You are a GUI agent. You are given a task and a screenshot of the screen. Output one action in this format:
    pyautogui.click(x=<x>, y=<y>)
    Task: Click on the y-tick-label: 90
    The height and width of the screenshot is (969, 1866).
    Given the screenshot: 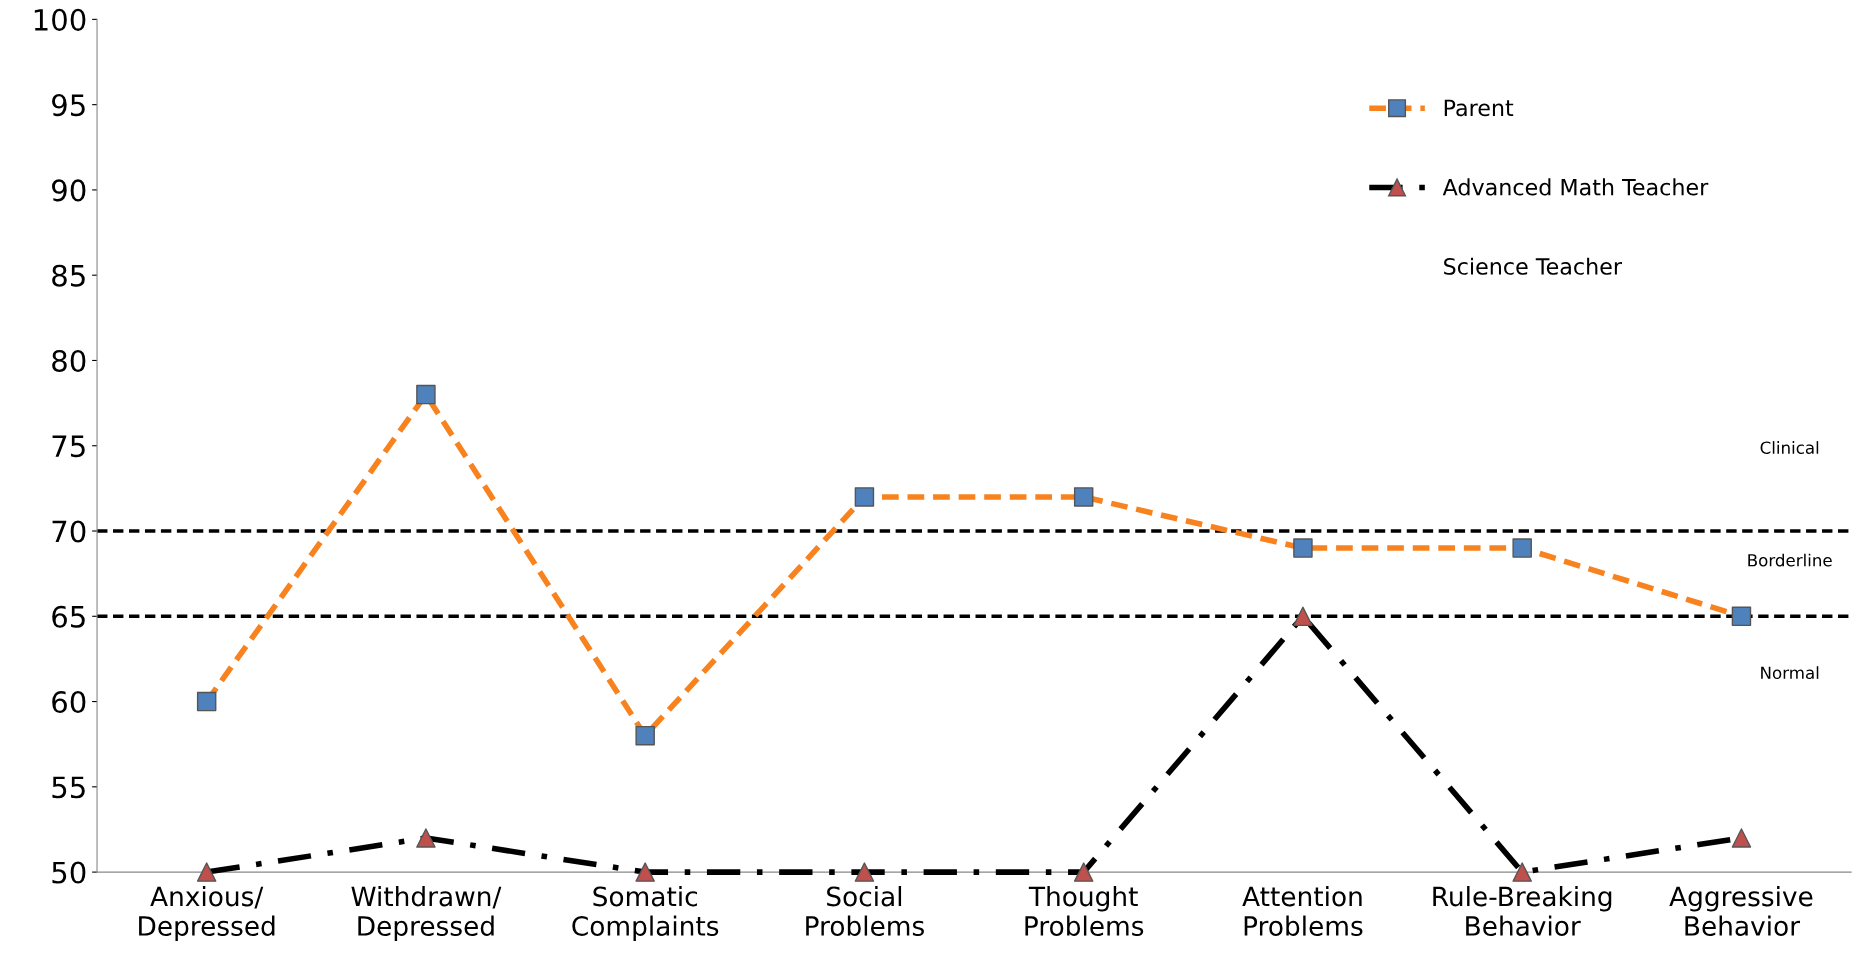 What is the action you would take?
    pyautogui.click(x=69, y=190)
    